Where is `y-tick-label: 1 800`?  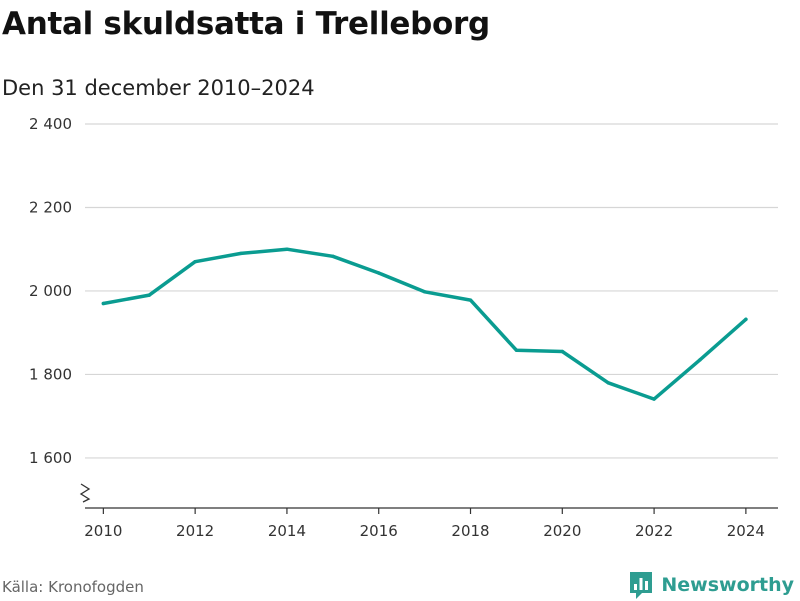
y-tick-label: 1 800 is located at coordinates (50, 374).